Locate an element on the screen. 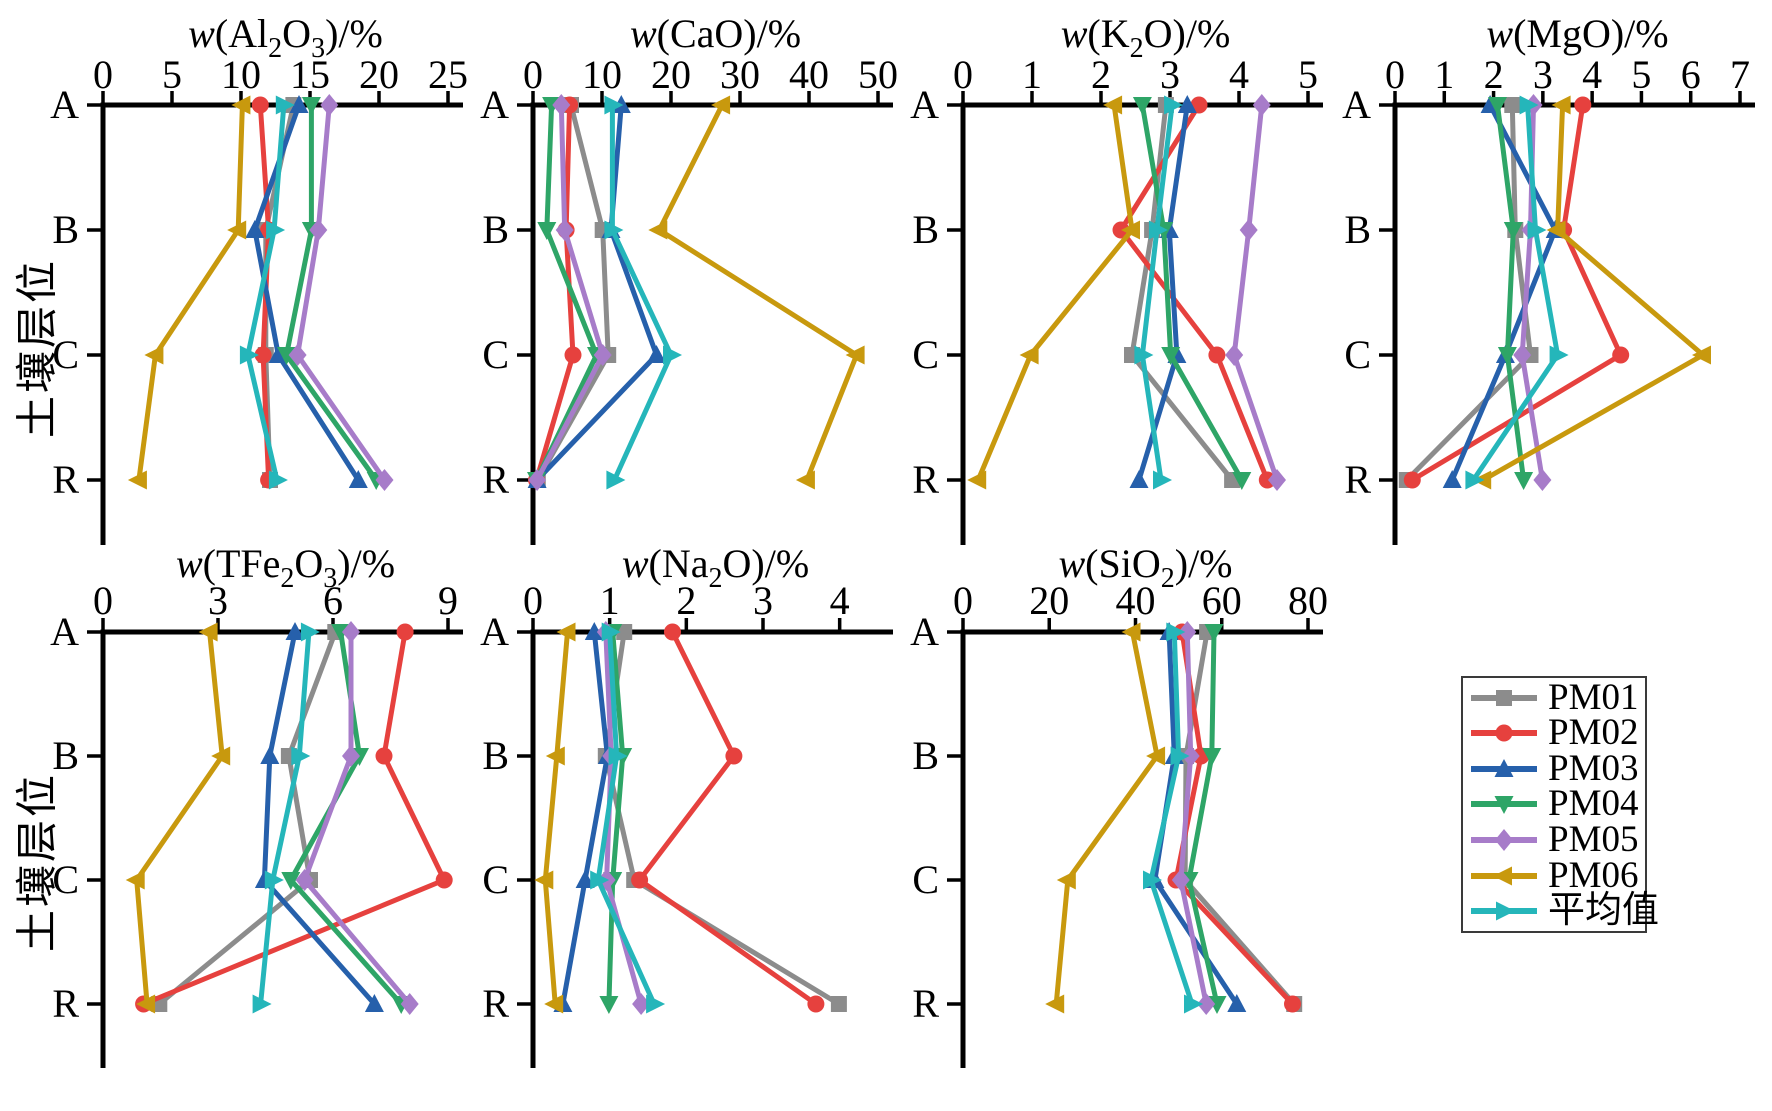 The height and width of the screenshot is (1111, 1772). y-axis-label-bottom-row: 土壤层位 is located at coordinates (38, 862).